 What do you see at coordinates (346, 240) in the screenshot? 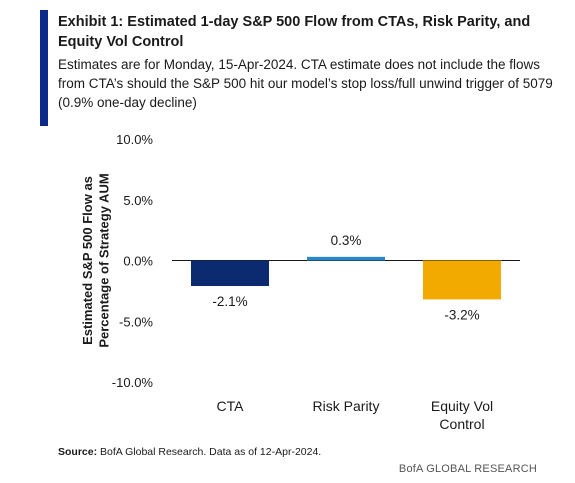
I see `data-label: 0.3%` at bounding box center [346, 240].